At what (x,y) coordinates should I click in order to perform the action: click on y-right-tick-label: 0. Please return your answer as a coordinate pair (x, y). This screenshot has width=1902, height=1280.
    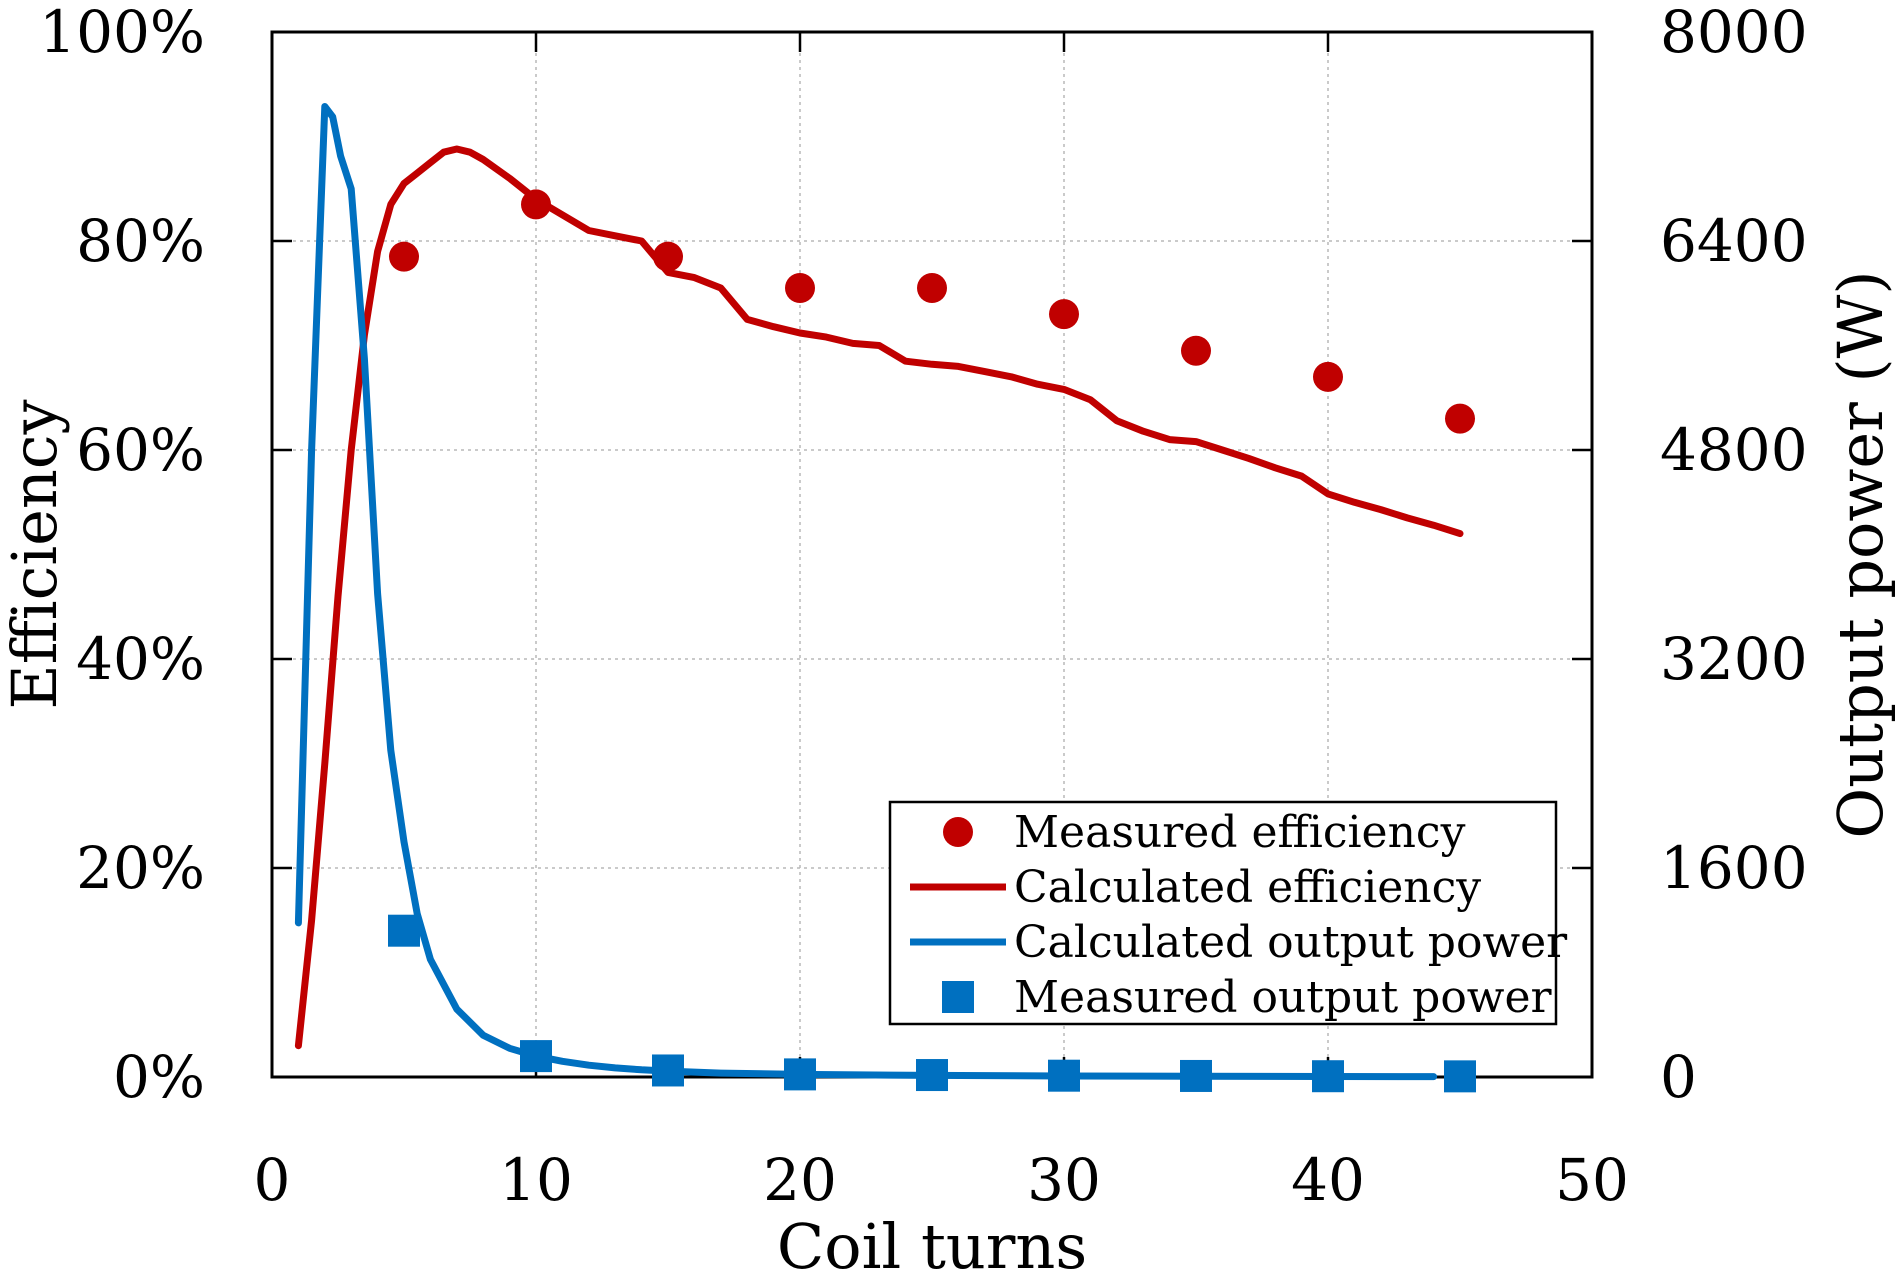
    Looking at the image, I should click on (1678, 1077).